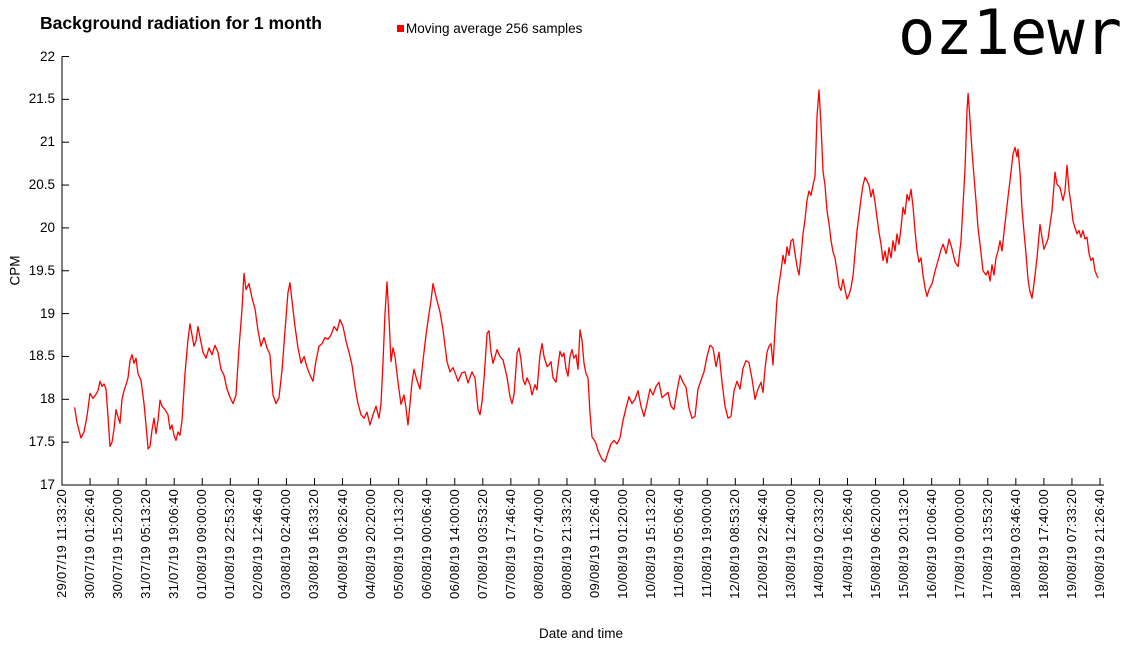 The image size is (1128, 649). I want to click on y-tick-label: 22, so click(47, 56).